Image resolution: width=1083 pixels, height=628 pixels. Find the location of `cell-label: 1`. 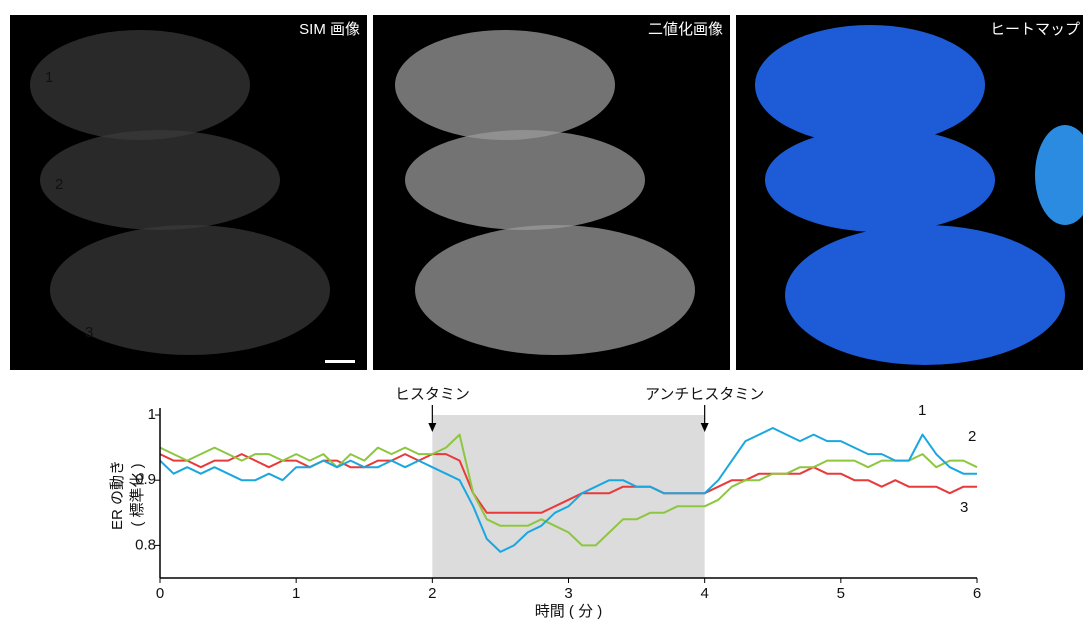

cell-label: 1 is located at coordinates (49, 77).